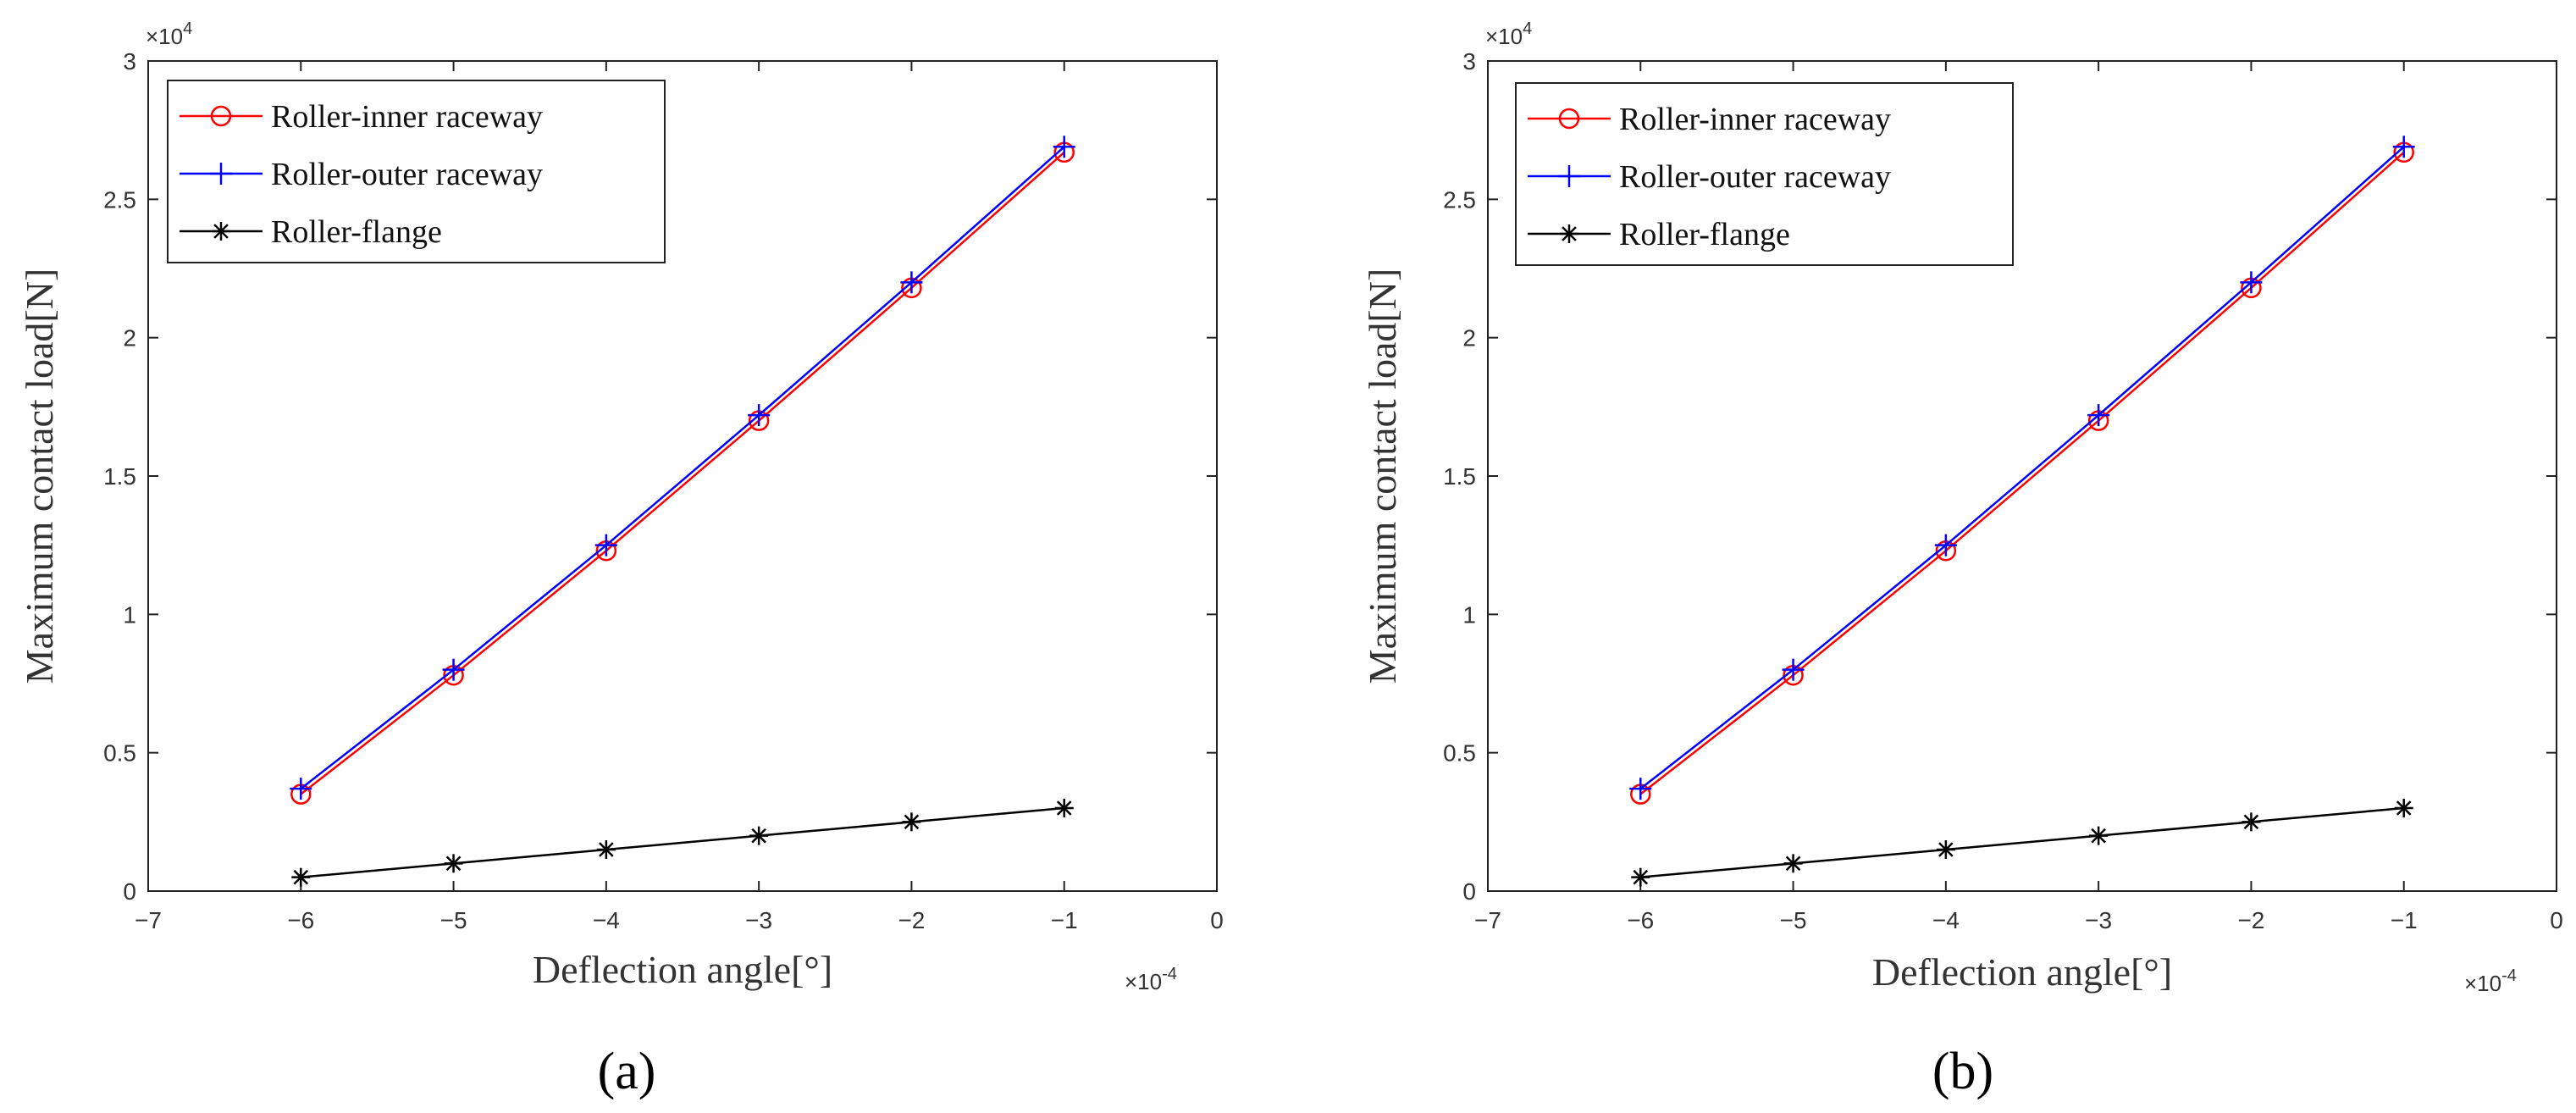  What do you see at coordinates (627, 1071) in the screenshot?
I see `panel-label-a: (a)` at bounding box center [627, 1071].